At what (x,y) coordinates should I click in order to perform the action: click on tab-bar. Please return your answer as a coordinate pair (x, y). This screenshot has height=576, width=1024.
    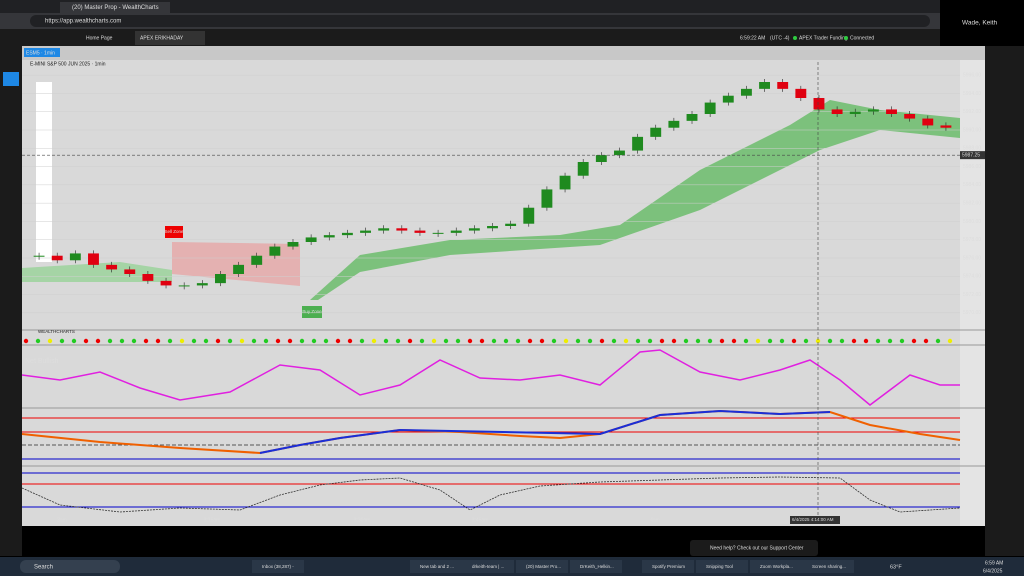
    Looking at the image, I should click on (470, 6).